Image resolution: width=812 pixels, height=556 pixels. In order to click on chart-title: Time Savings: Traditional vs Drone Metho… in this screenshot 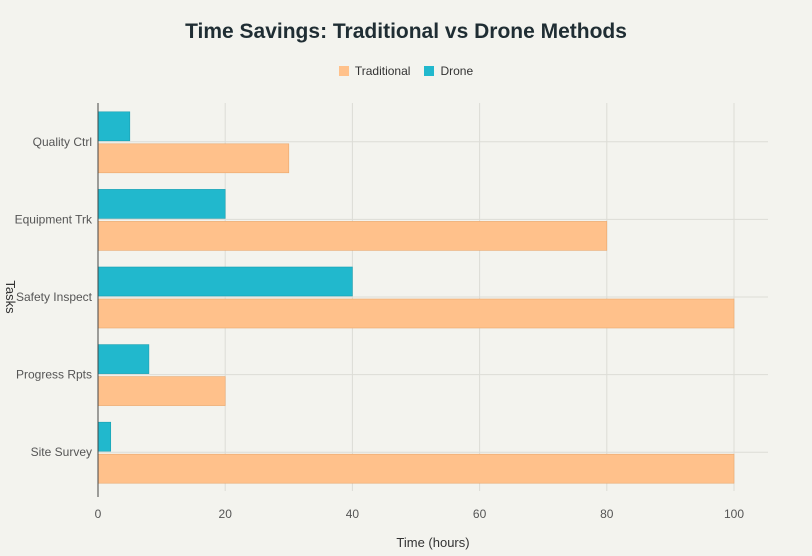, I will do `click(406, 31)`.